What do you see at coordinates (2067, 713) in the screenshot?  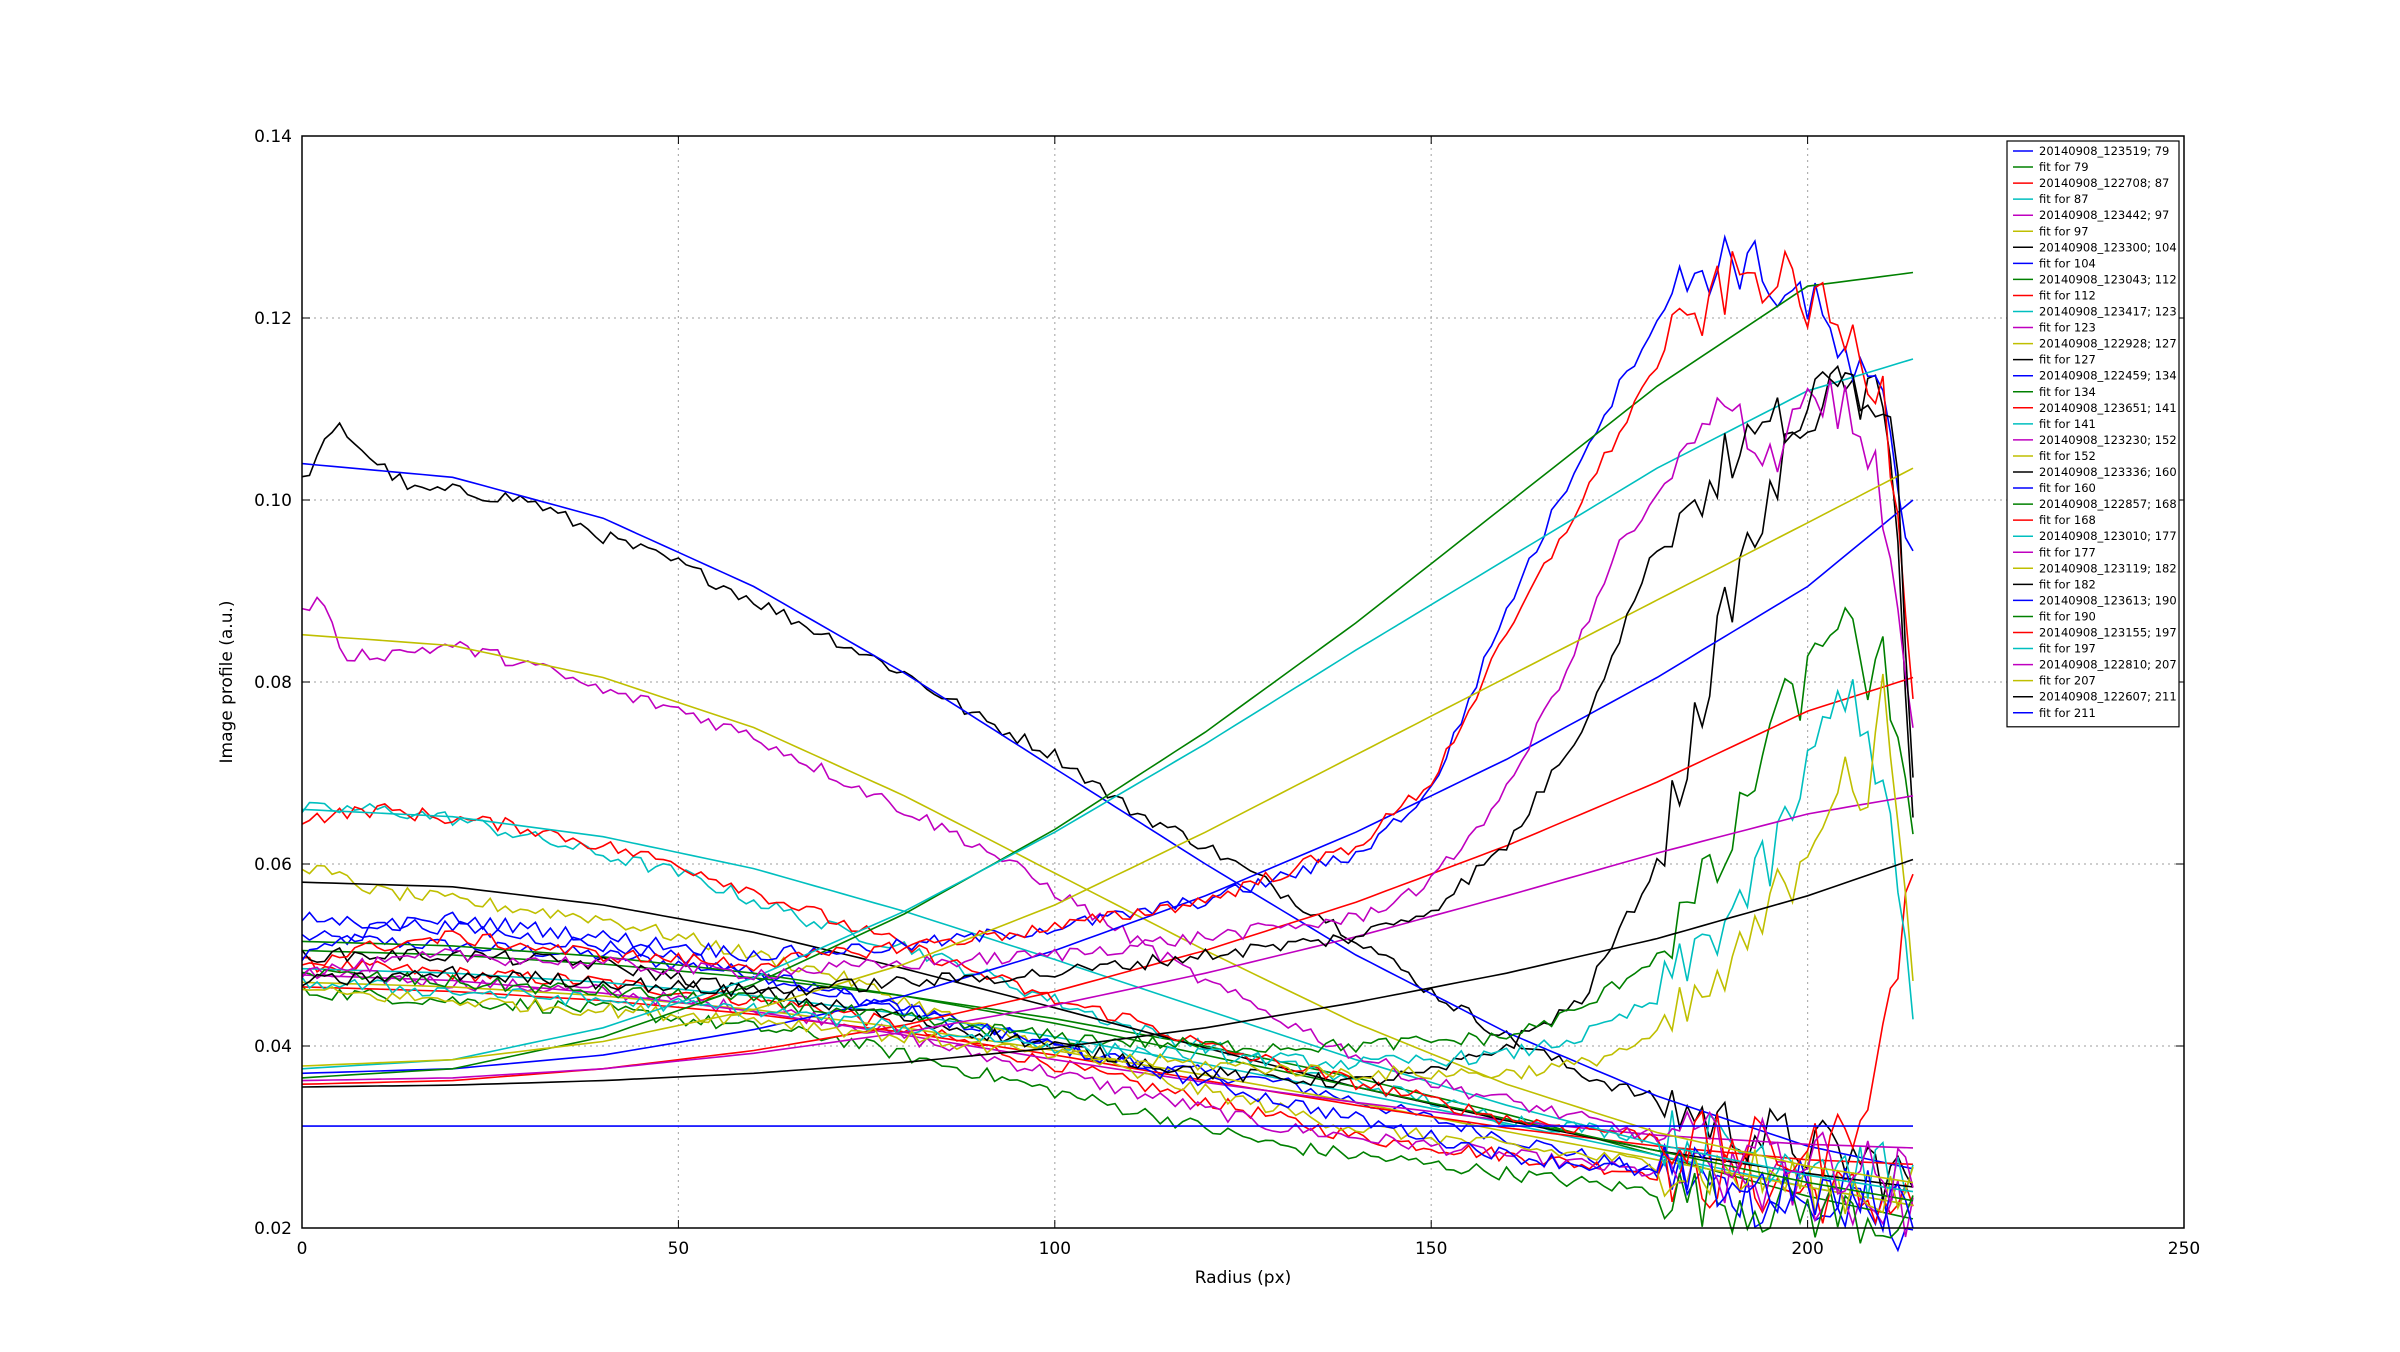 I see `legend-label: fit for 211` at bounding box center [2067, 713].